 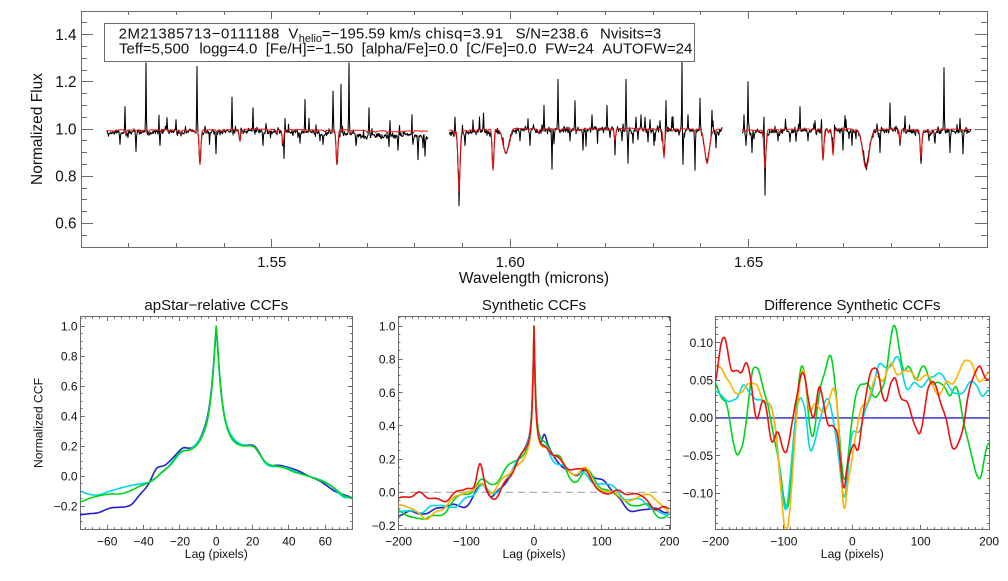 What do you see at coordinates (371, 34) in the screenshot?
I see `svg-text: =−195.59 km/s` at bounding box center [371, 34].